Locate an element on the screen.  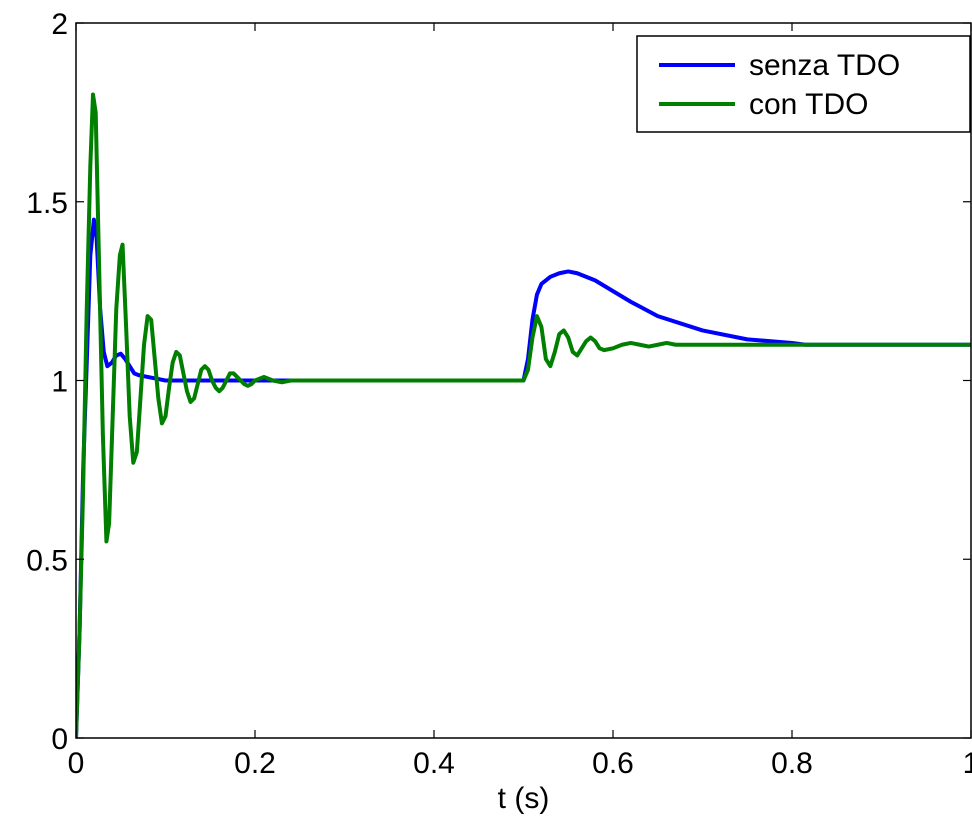
x-tick-label: 0.6 is located at coordinates (613, 763).